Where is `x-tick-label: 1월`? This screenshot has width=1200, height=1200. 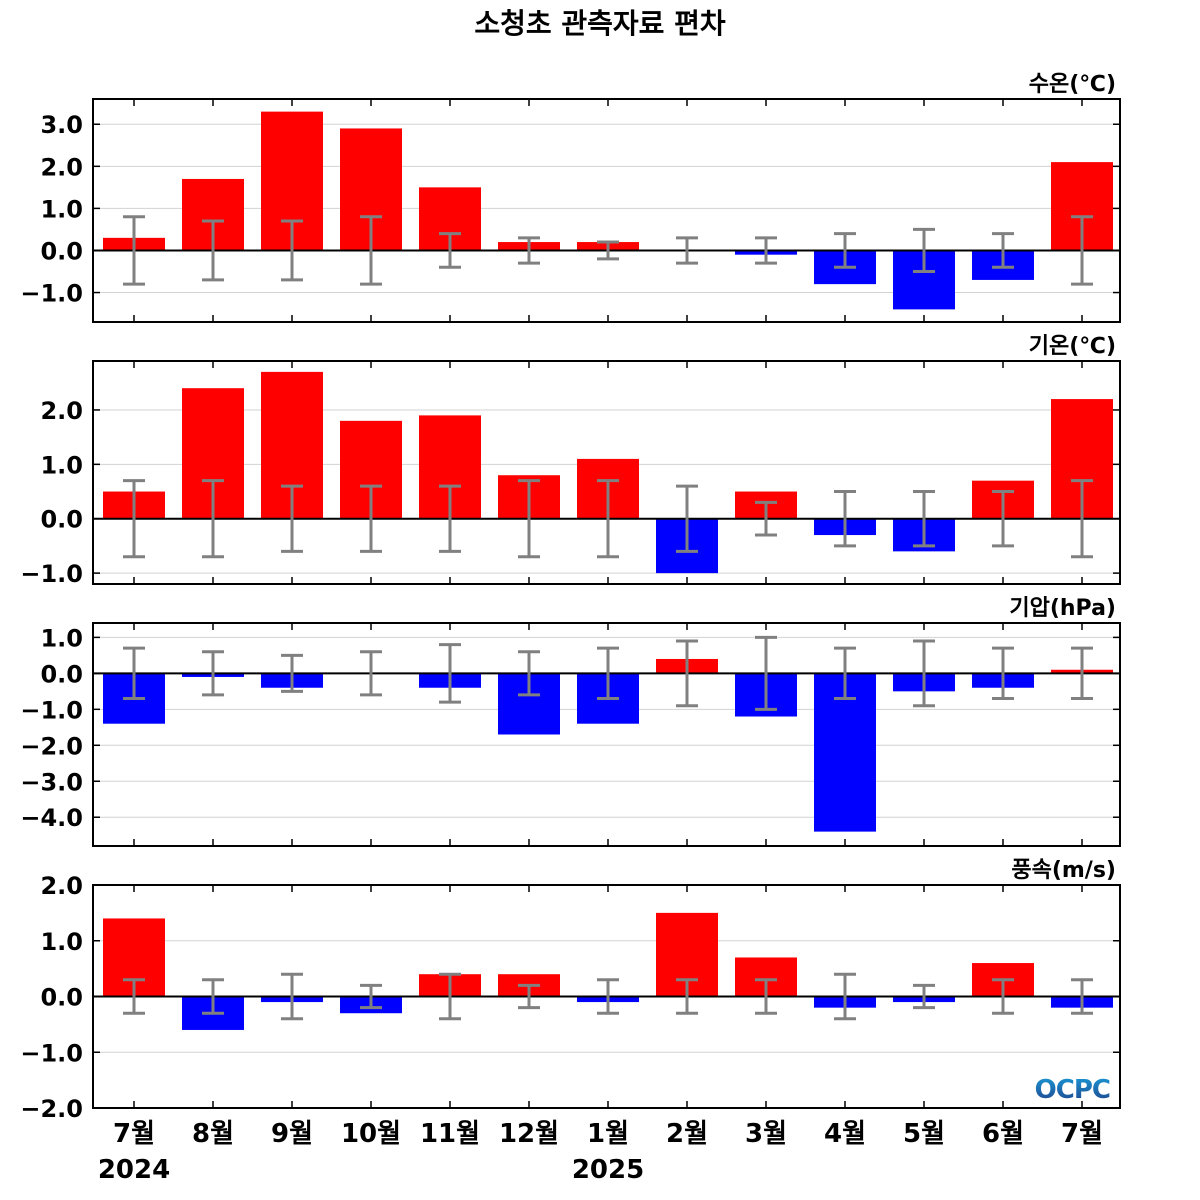 x-tick-label: 1월 is located at coordinates (608, 1134).